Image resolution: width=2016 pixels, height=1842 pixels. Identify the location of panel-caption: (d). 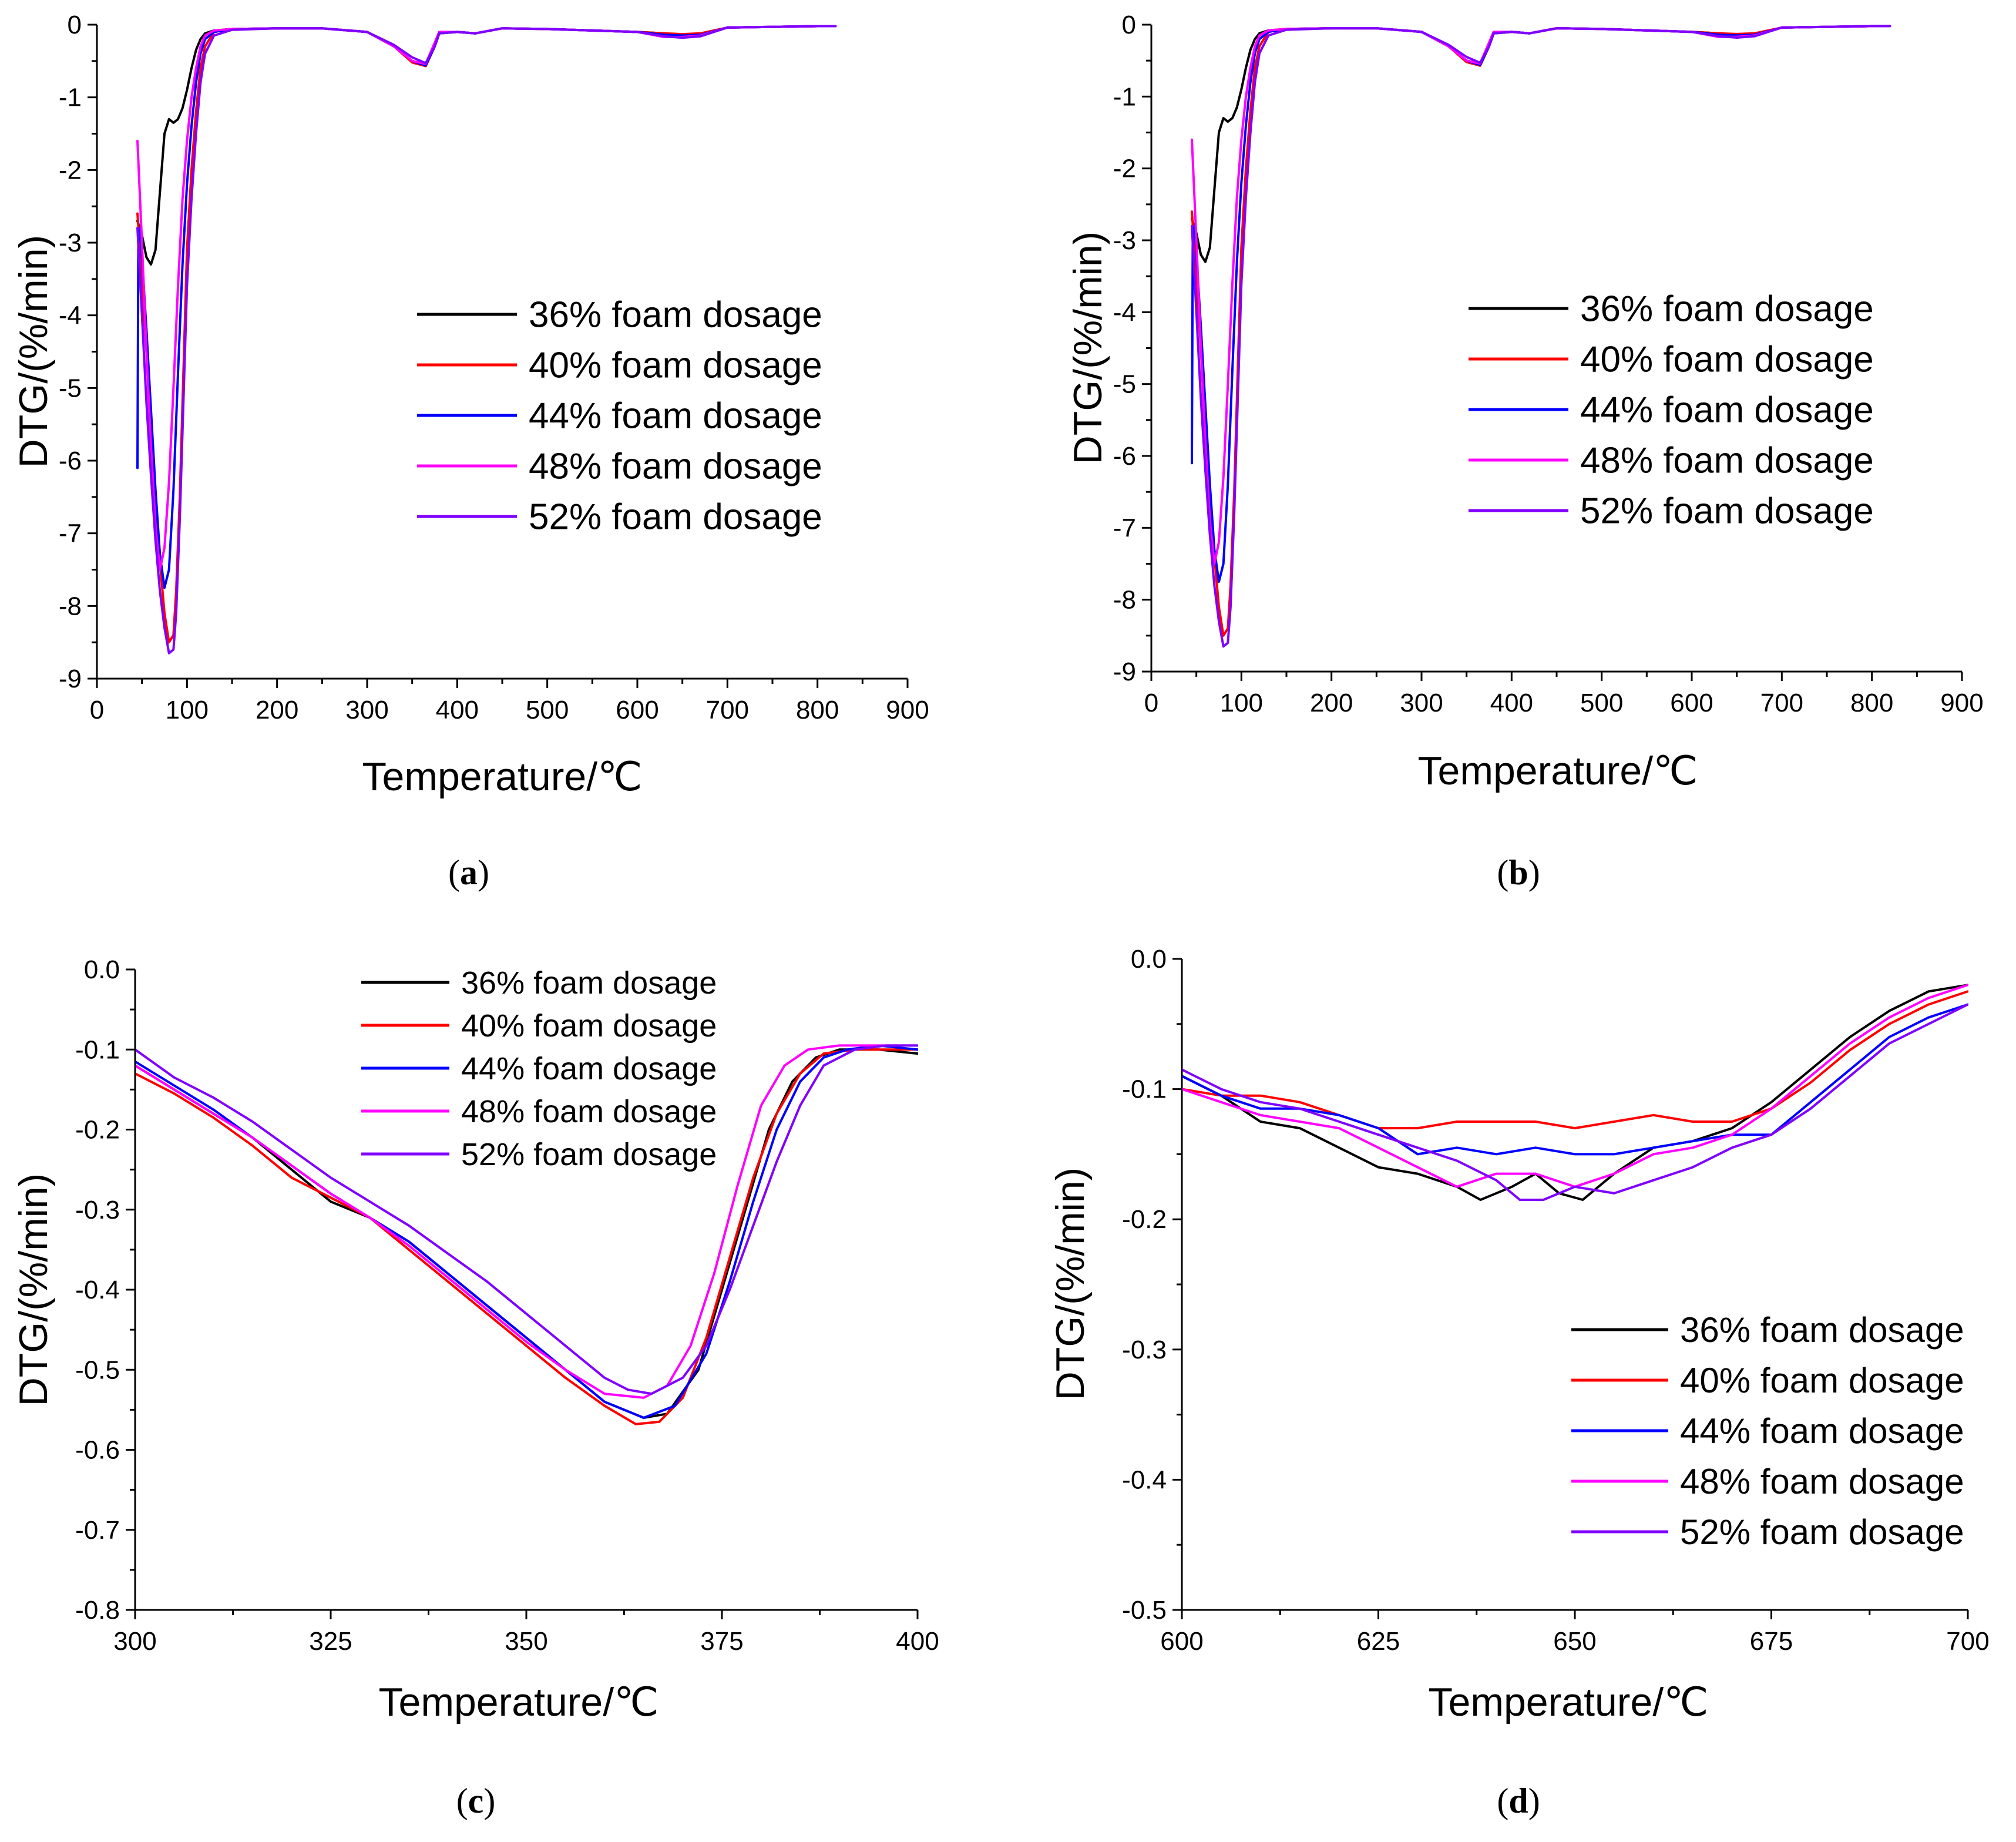
(1518, 1800).